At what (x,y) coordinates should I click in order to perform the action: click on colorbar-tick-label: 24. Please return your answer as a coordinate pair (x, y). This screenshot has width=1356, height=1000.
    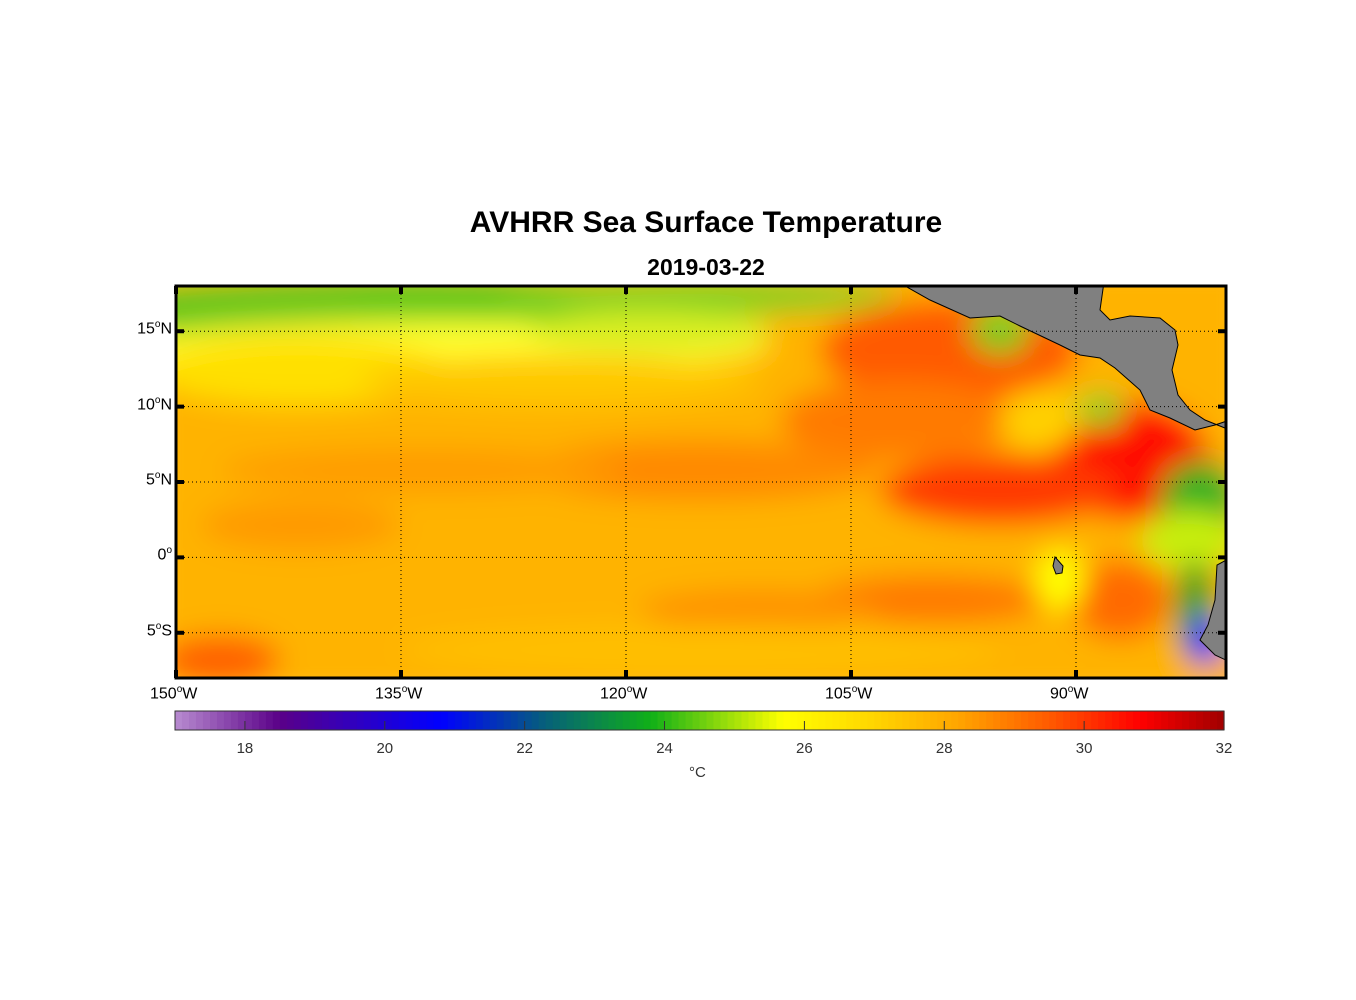
    Looking at the image, I should click on (664, 748).